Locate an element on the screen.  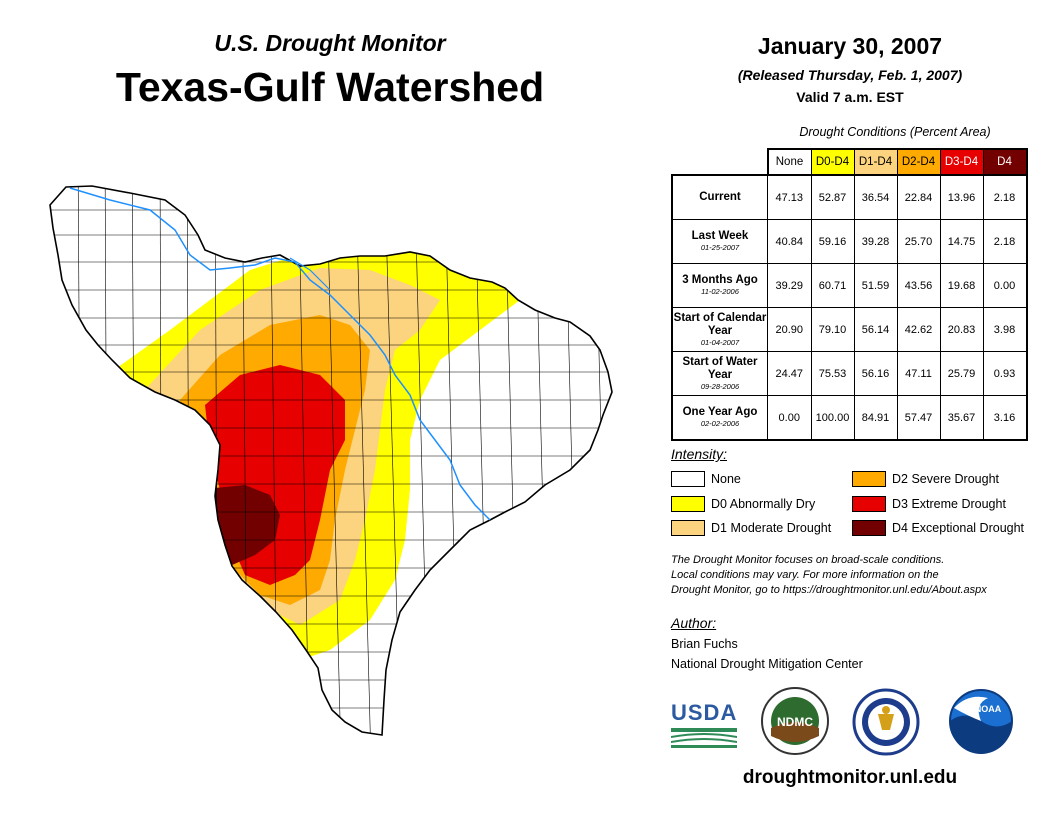
table-cell: 20.83 is located at coordinates (961, 329).